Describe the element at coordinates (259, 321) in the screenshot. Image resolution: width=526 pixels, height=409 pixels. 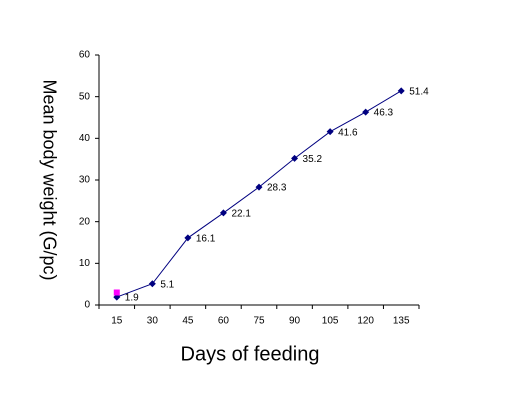
I see `x-tick-label: 75` at that location.